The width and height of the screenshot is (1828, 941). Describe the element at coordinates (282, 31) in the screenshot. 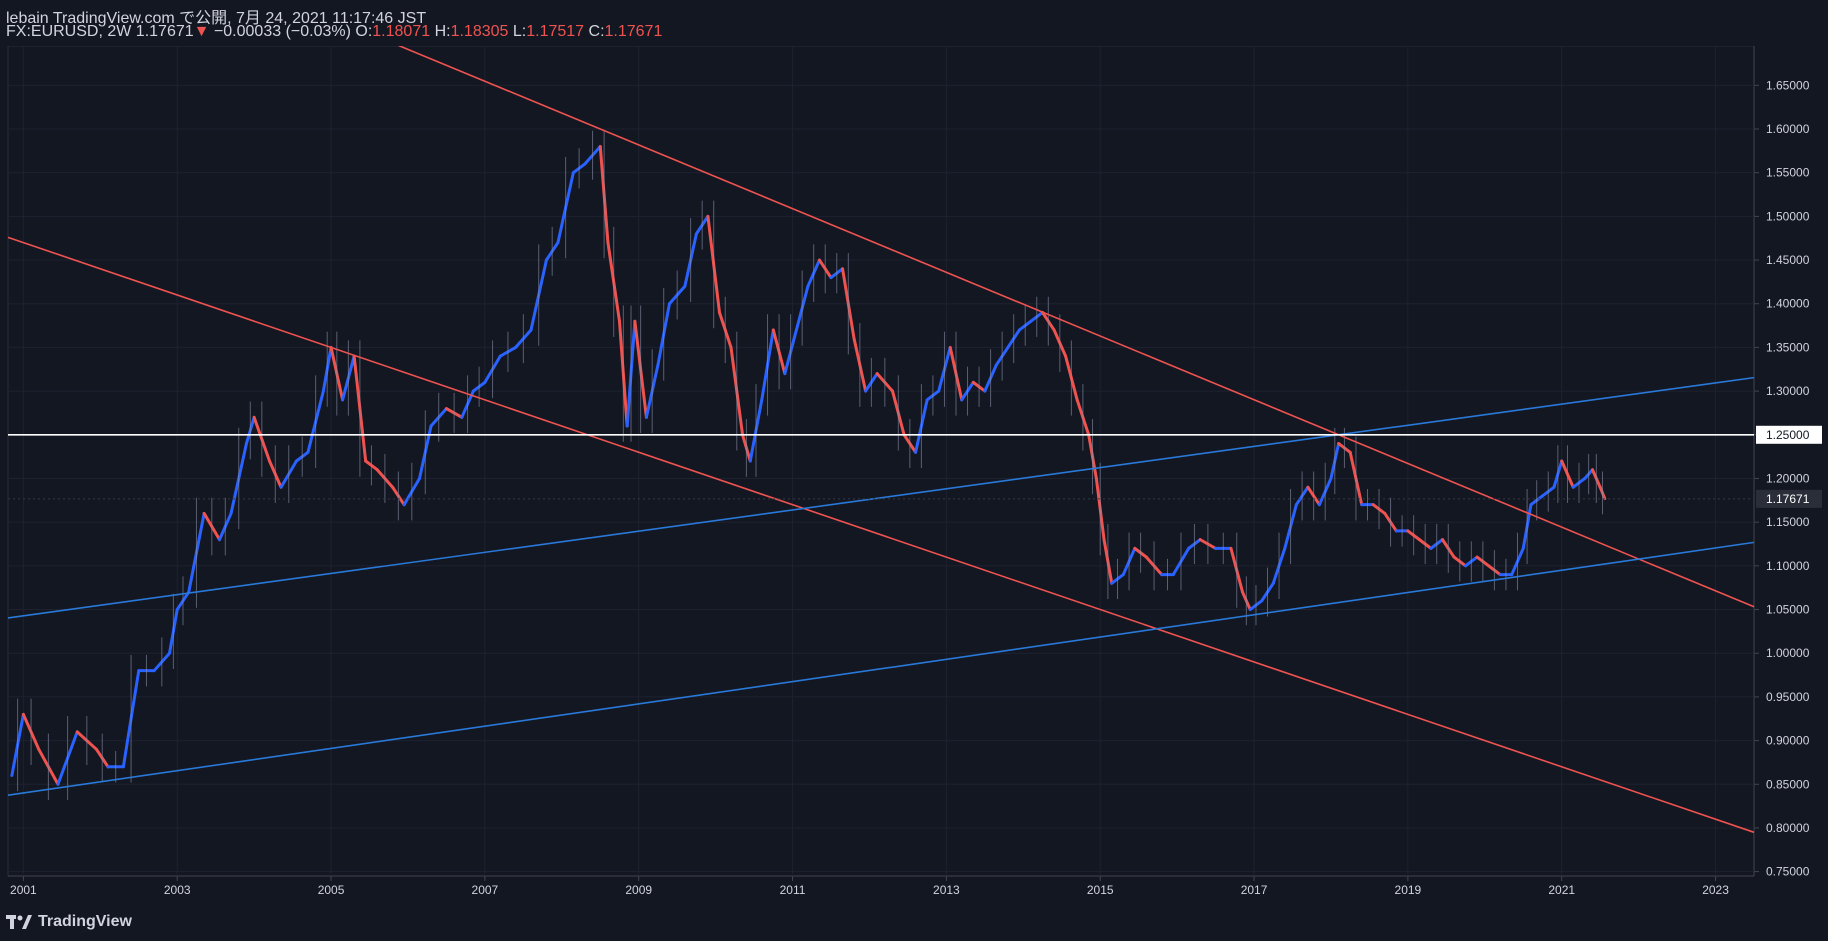

I see `price-change: −0.00033 (−0.03%)` at that location.